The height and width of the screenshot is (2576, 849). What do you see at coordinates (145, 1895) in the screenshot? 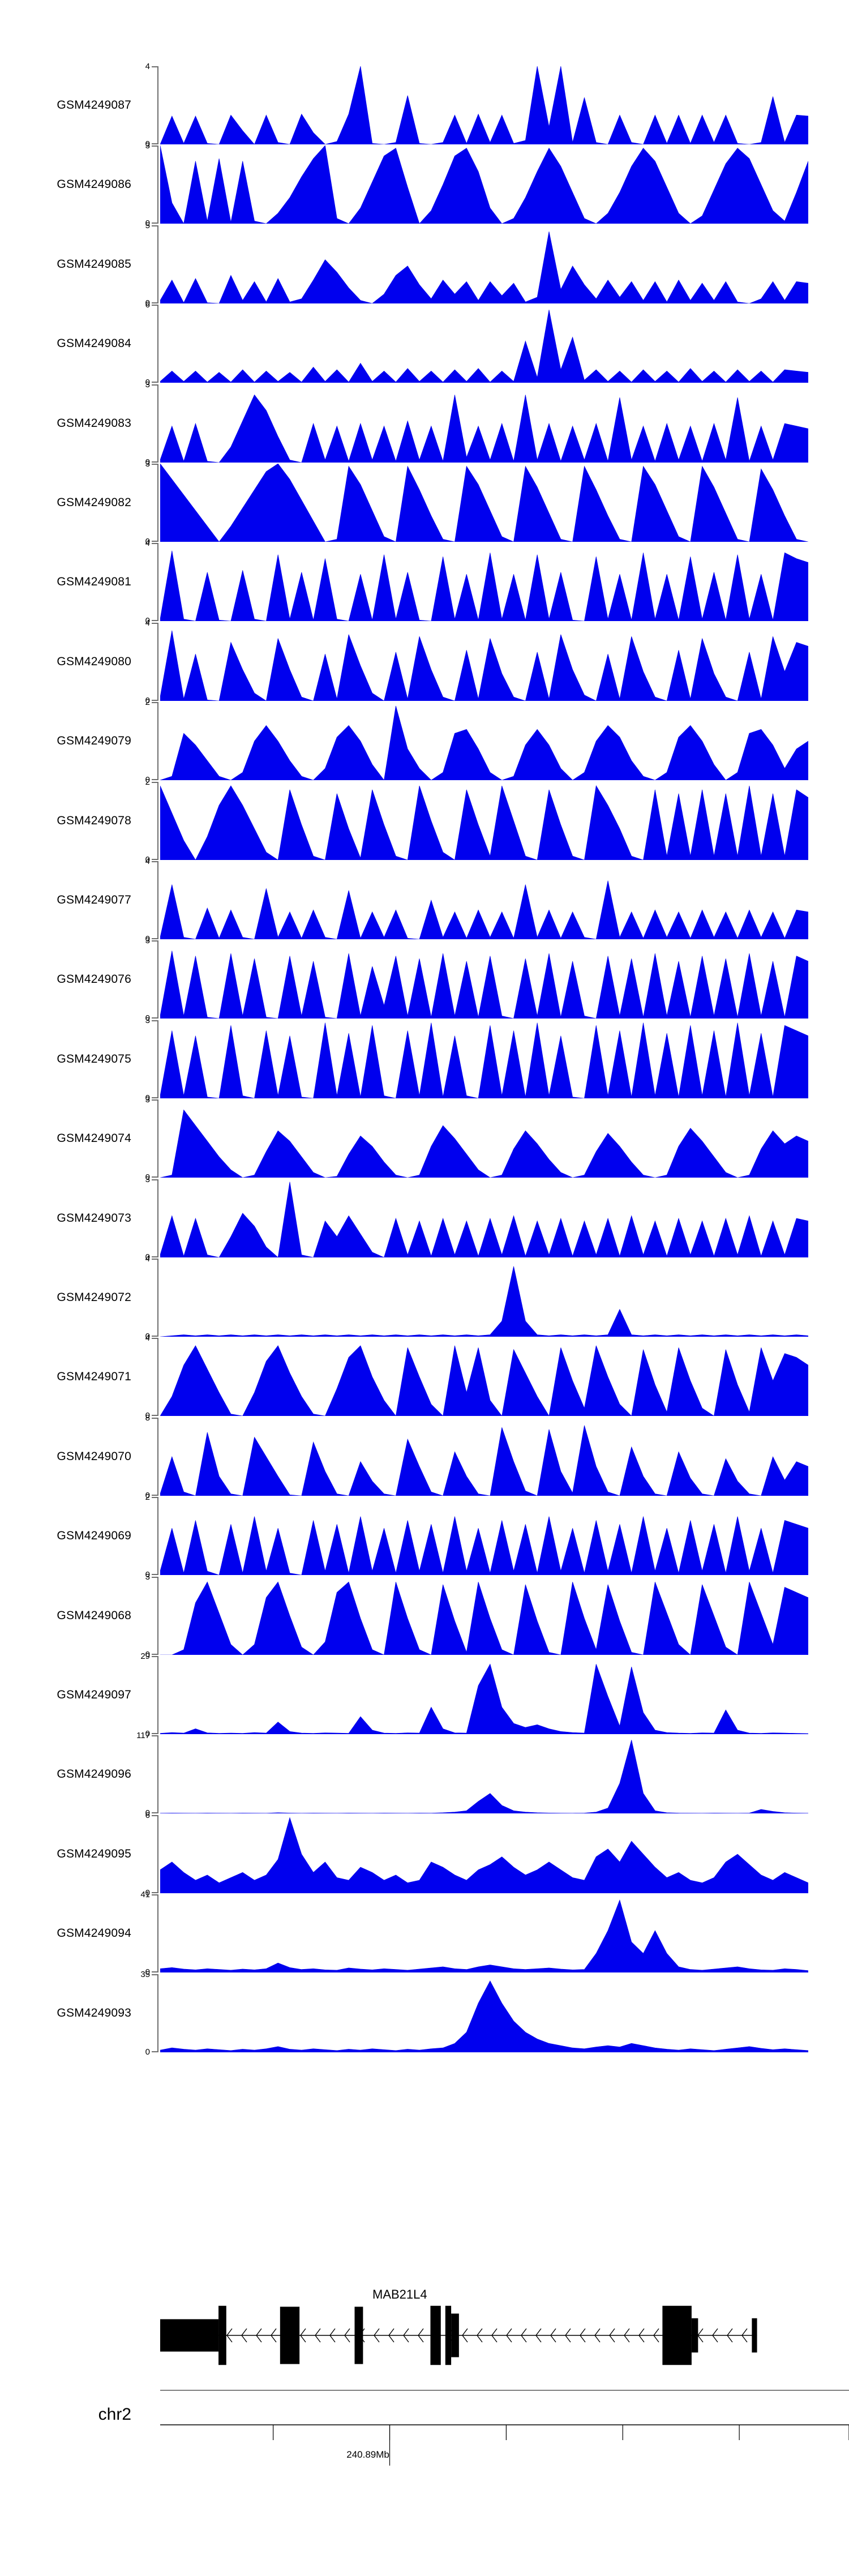
I see `axis-max-value: 41` at bounding box center [145, 1895].